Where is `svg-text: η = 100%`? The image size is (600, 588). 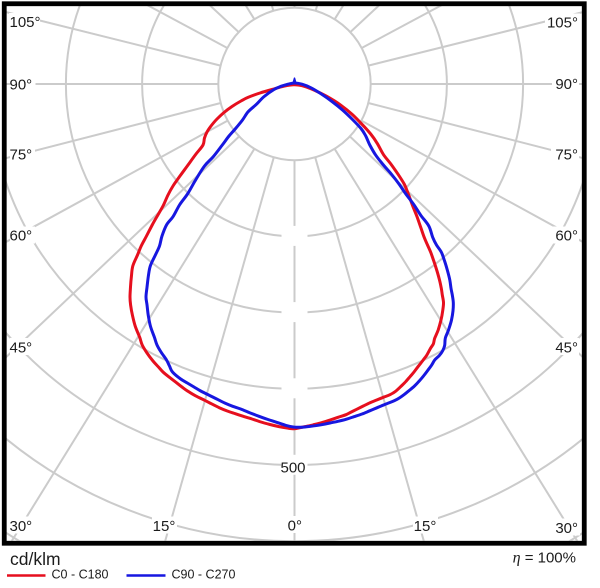 svg-text: η = 100% is located at coordinates (544, 558).